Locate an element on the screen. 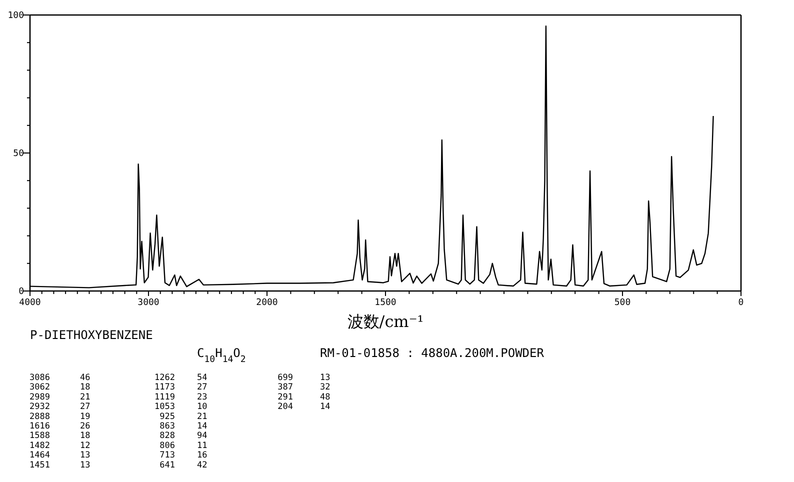  text: 204 is located at coordinates (285, 407).